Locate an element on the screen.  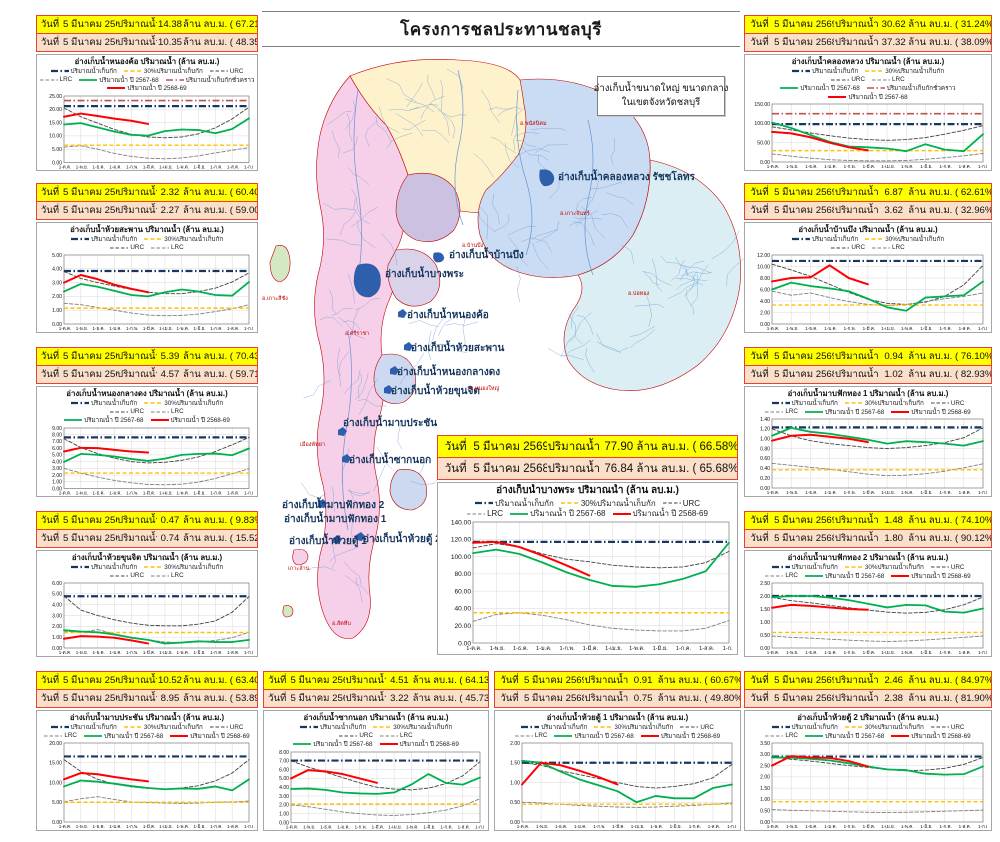
chart-legend-row: ปริมาณน้ำเก็บกัก 30%ปริมาณน้ำเก็บกัก URC is located at coordinates (868, 727).